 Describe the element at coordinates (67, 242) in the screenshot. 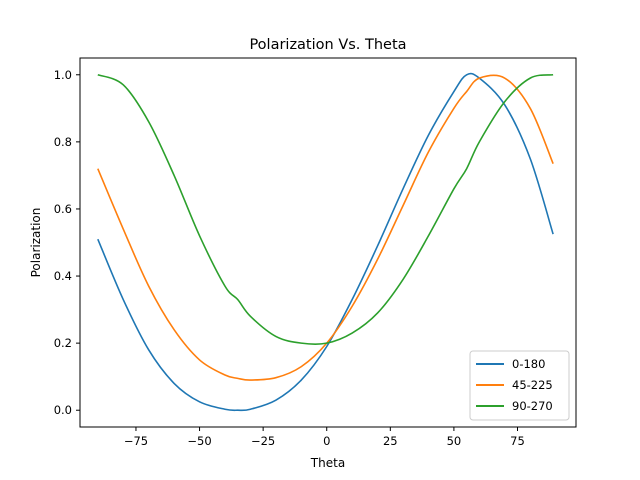

I see `y-axis: 0.0 0.2 0.4 0.6 0.8 1.0` at that location.